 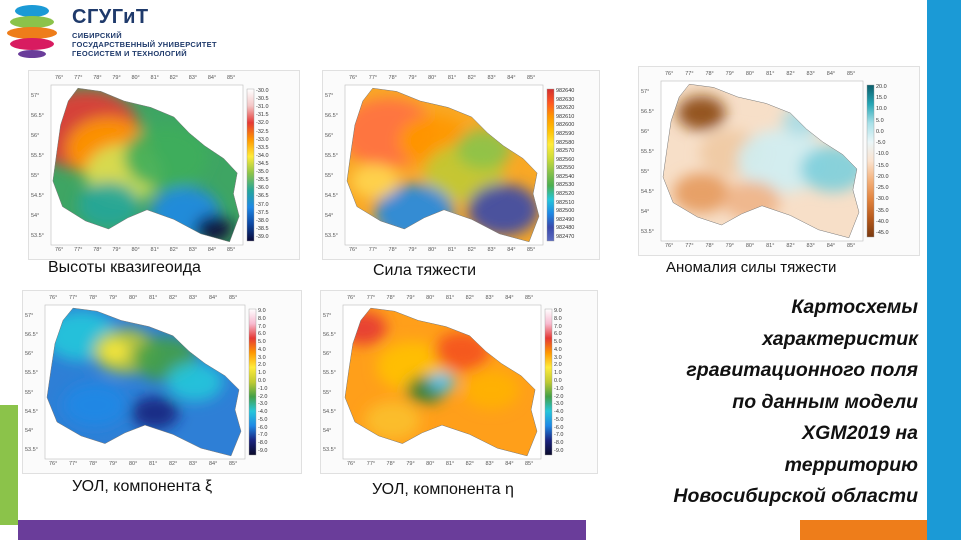 What do you see at coordinates (882, 199) in the screenshot?
I see `colorbar-label: -30.0` at bounding box center [882, 199].